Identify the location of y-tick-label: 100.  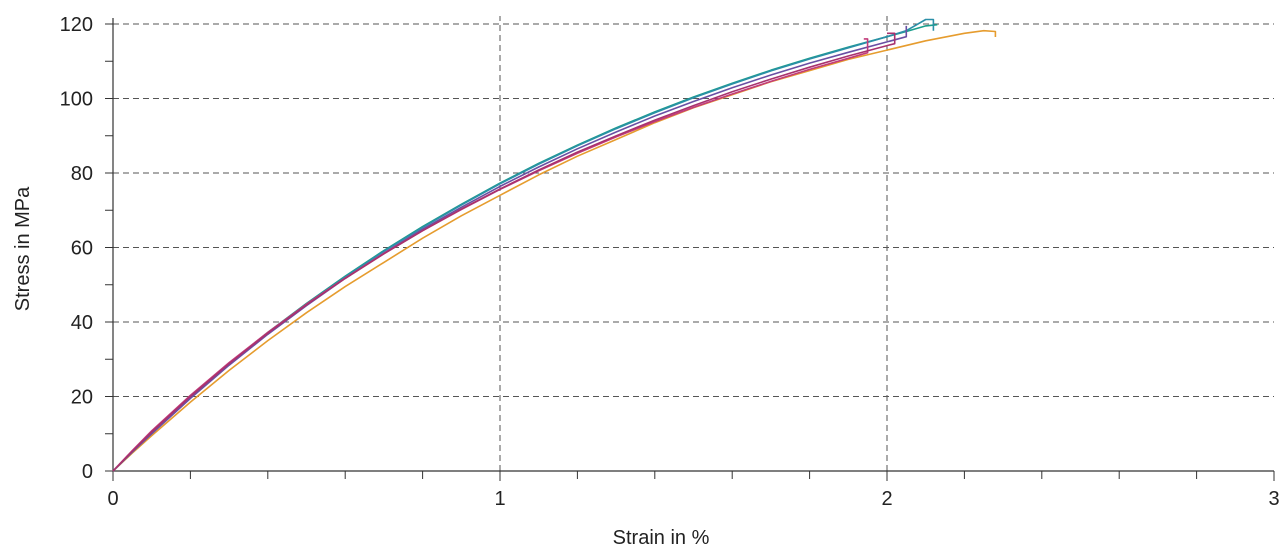
(76, 100).